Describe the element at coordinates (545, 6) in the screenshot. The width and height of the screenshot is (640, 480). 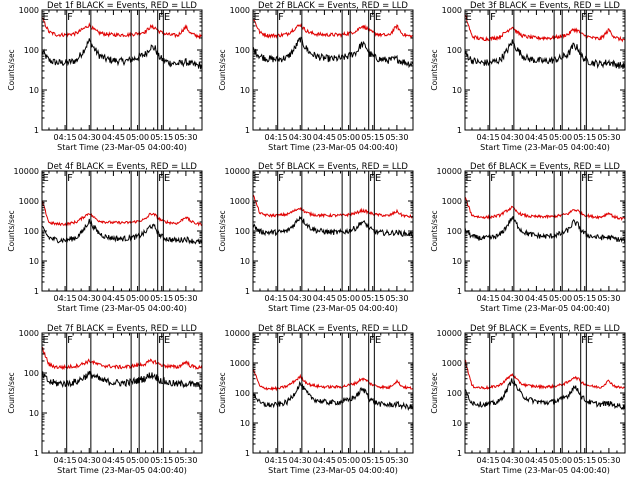
I see `panel-title: Det 3f BLACK = Events, RED = LLD` at that location.